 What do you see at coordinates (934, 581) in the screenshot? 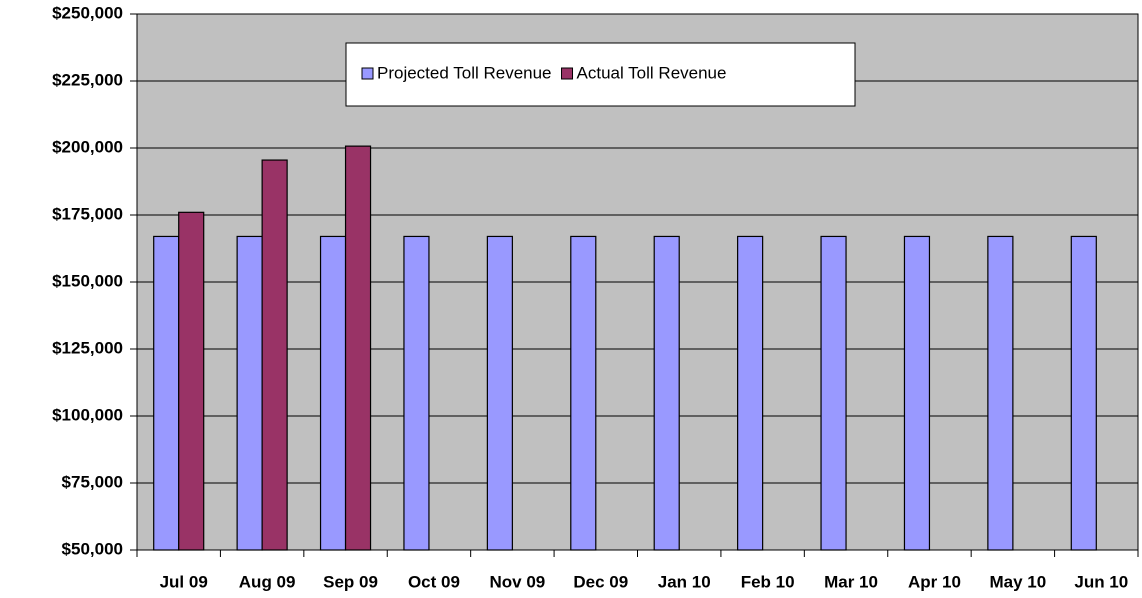
I see `x-tick-label: Apr 10` at bounding box center [934, 581].